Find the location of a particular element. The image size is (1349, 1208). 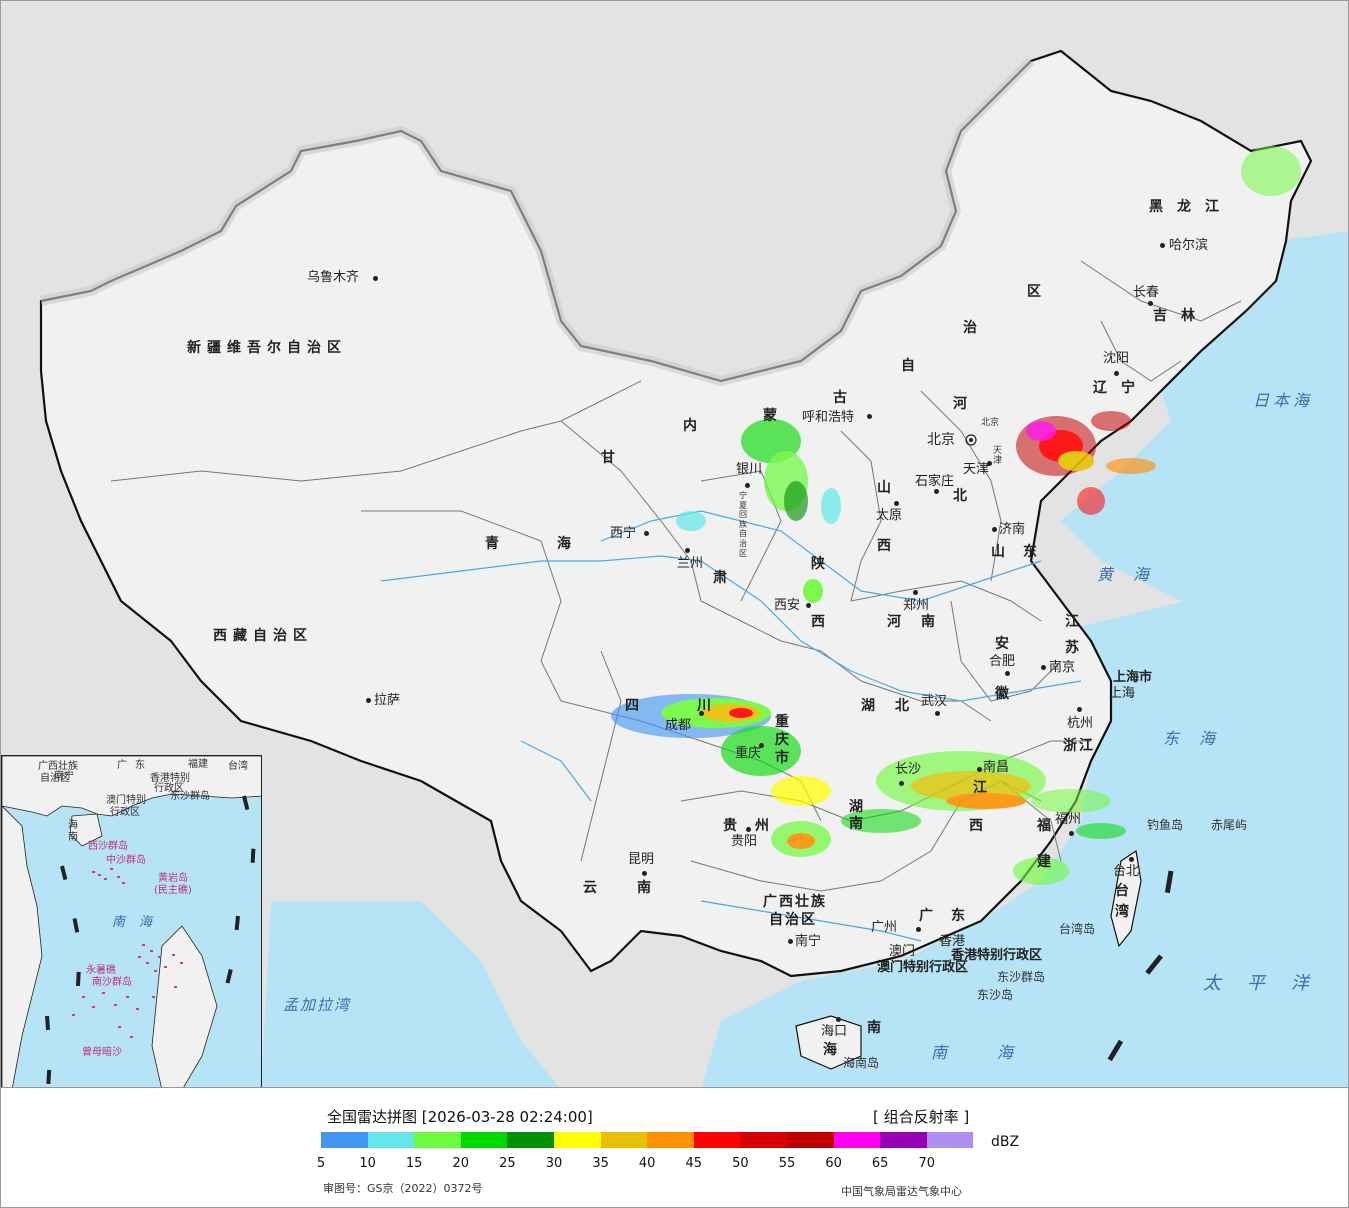

province-shanxi-1: 山 is located at coordinates (887, 488).